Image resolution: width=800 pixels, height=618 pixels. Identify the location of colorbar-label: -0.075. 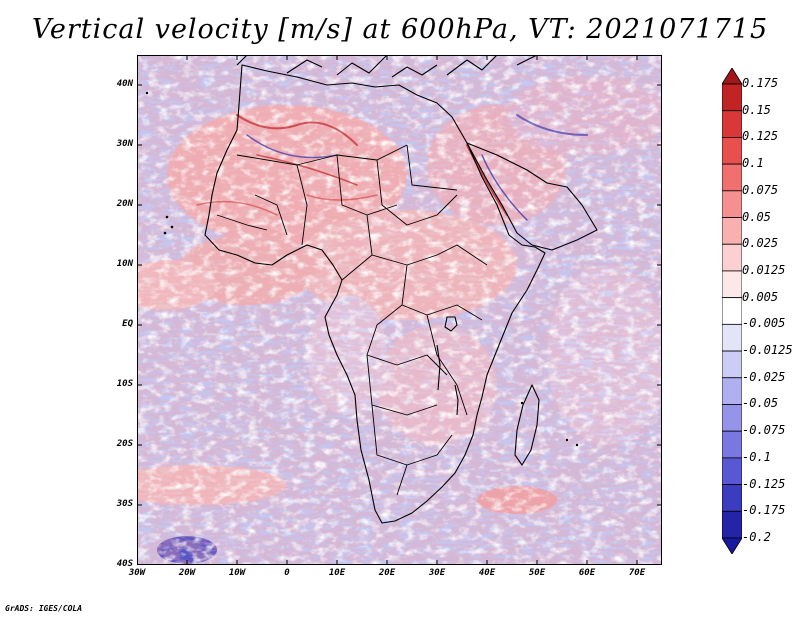
(764, 430).